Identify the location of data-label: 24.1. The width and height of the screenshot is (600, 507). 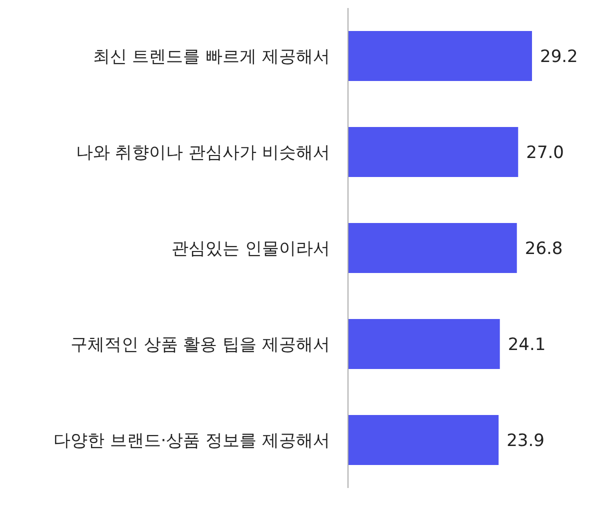
(527, 344).